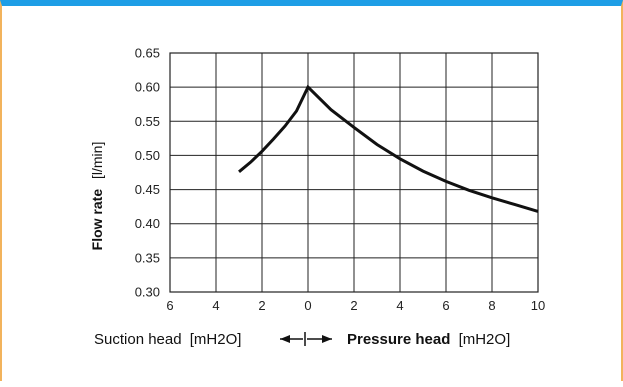  What do you see at coordinates (491, 305) in the screenshot?
I see `x-tick-label: 8` at bounding box center [491, 305].